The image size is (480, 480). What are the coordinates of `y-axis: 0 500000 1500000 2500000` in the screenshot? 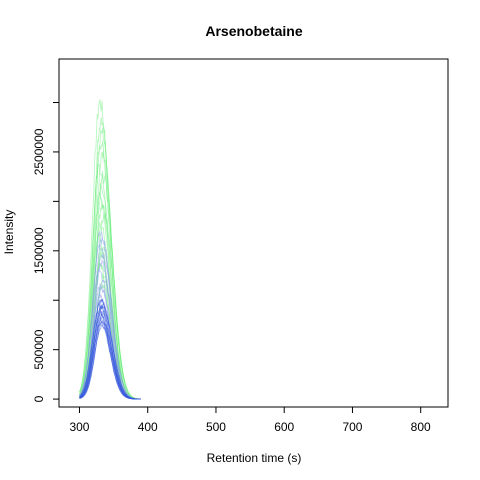 It's located at (45, 252).